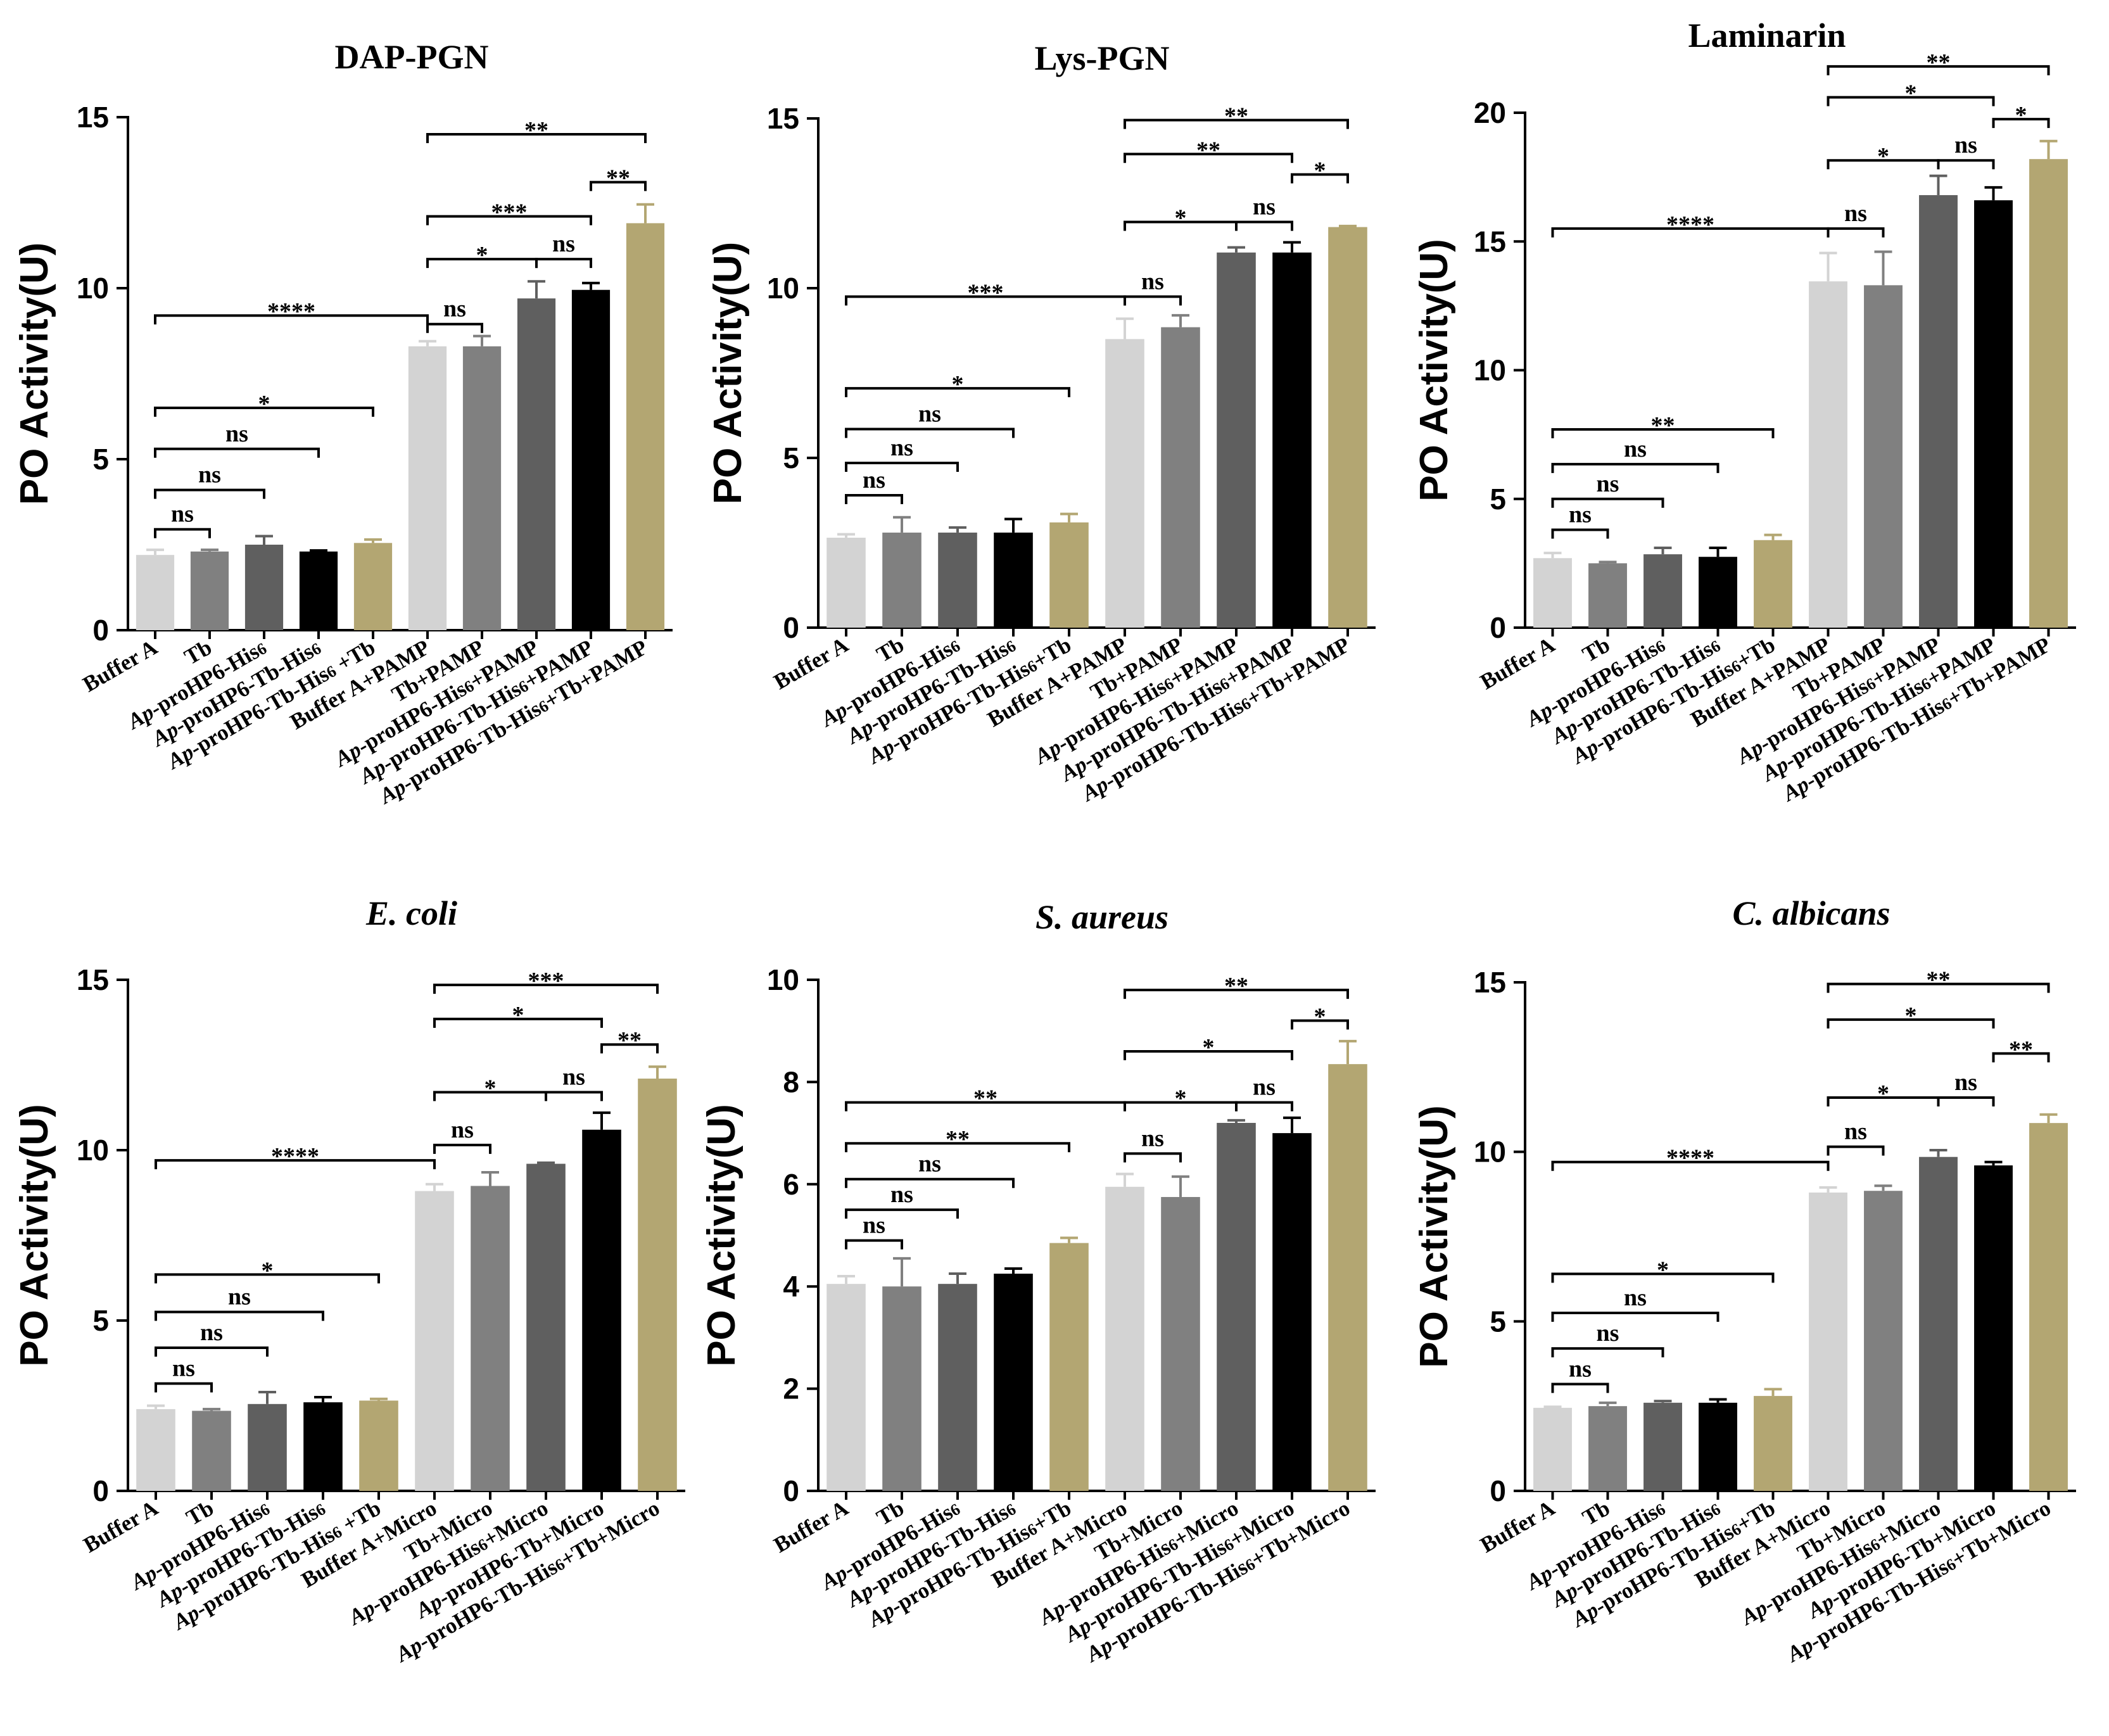  Describe the element at coordinates (791, 1388) in the screenshot. I see `y-tick-label: 2` at that location.